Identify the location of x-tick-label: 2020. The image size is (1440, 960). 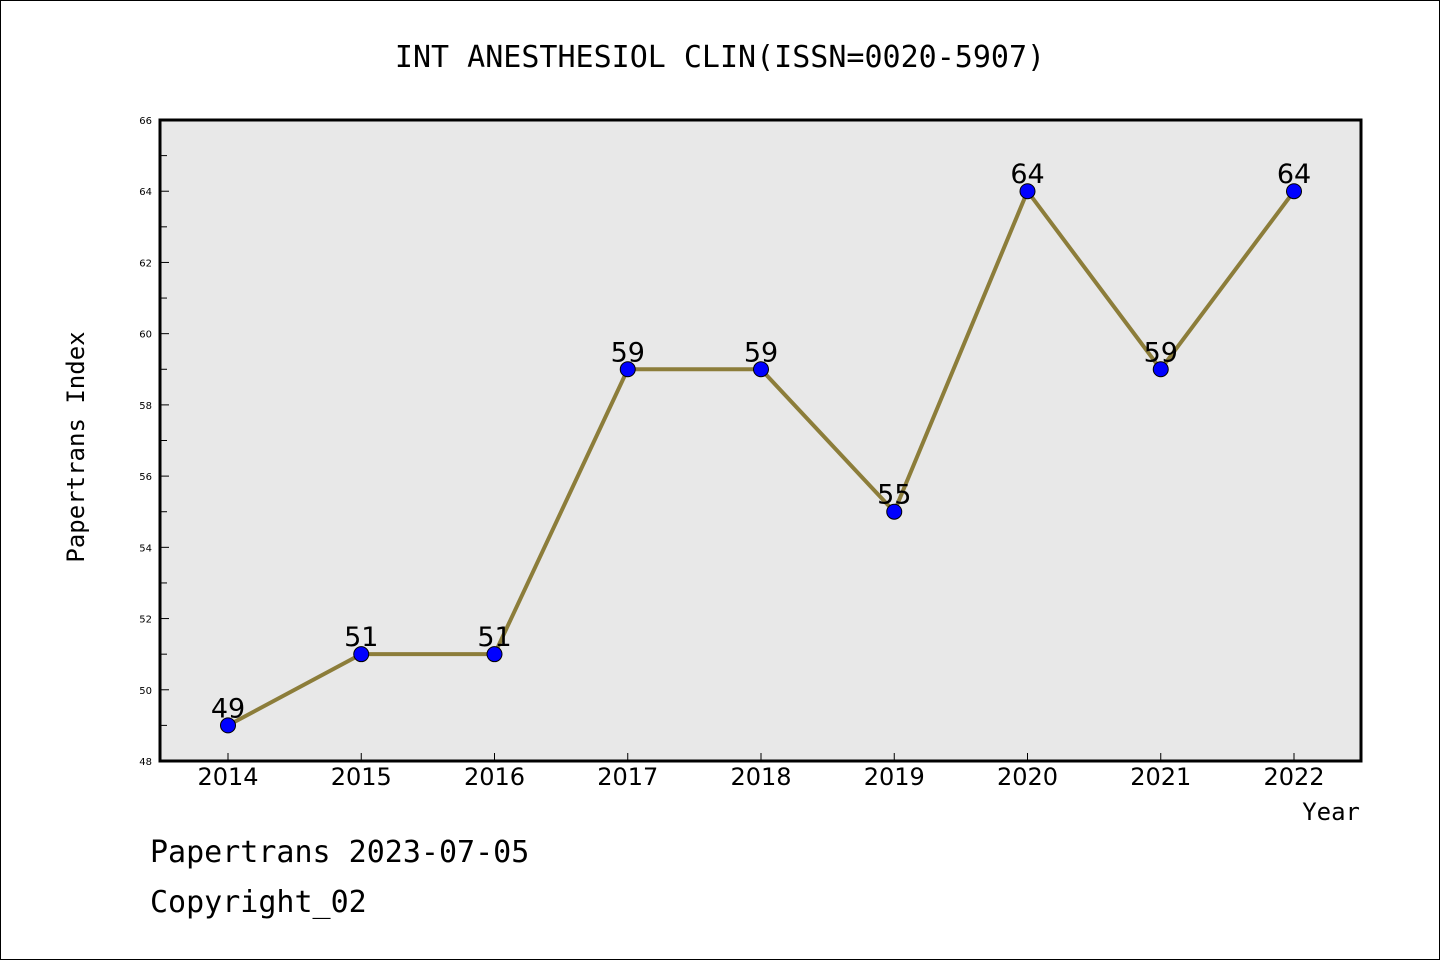
(1027, 777).